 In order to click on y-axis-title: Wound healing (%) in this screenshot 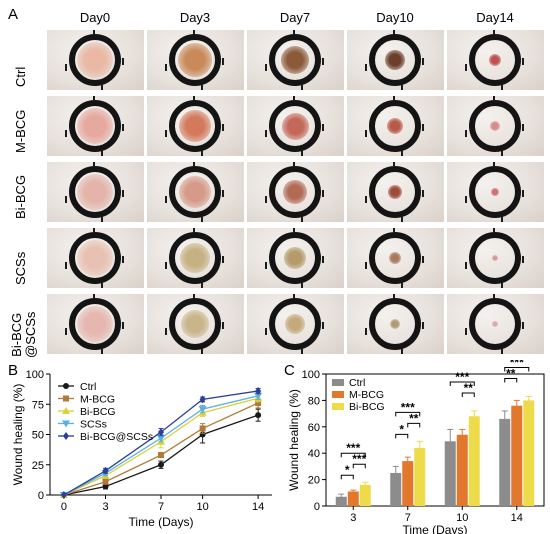, I will do `click(18, 435)`.